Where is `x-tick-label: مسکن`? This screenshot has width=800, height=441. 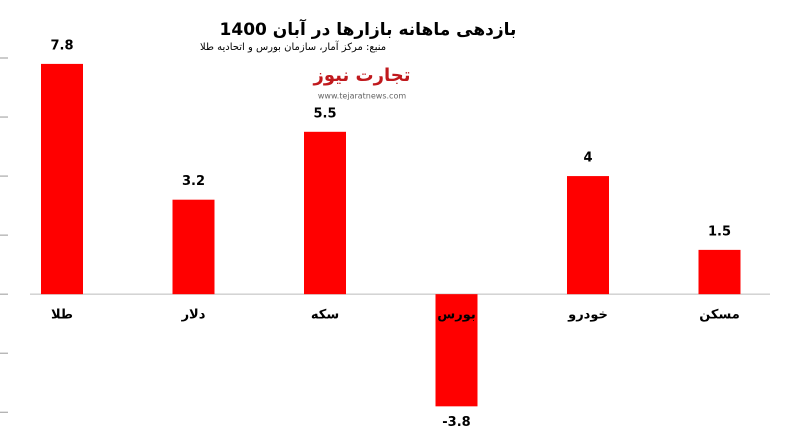 x-tick-label: مسکن is located at coordinates (719, 315).